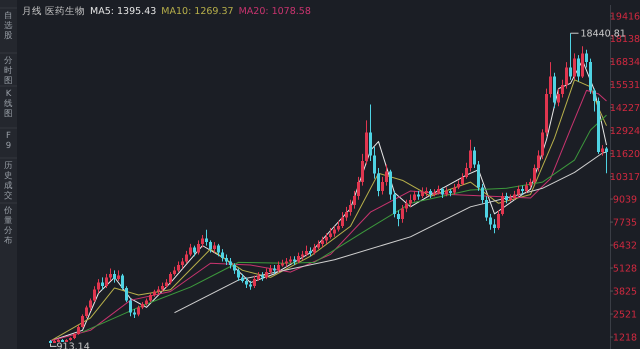  I want to click on text: MA20: 1078.58, so click(274, 11).